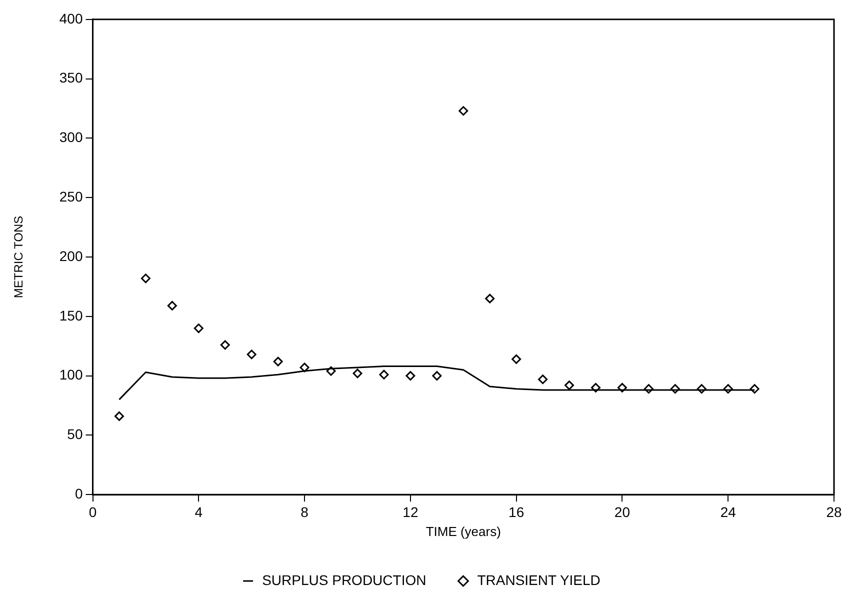 This screenshot has width=862, height=609. What do you see at coordinates (71, 78) in the screenshot?
I see `y-tick-label: 350` at bounding box center [71, 78].